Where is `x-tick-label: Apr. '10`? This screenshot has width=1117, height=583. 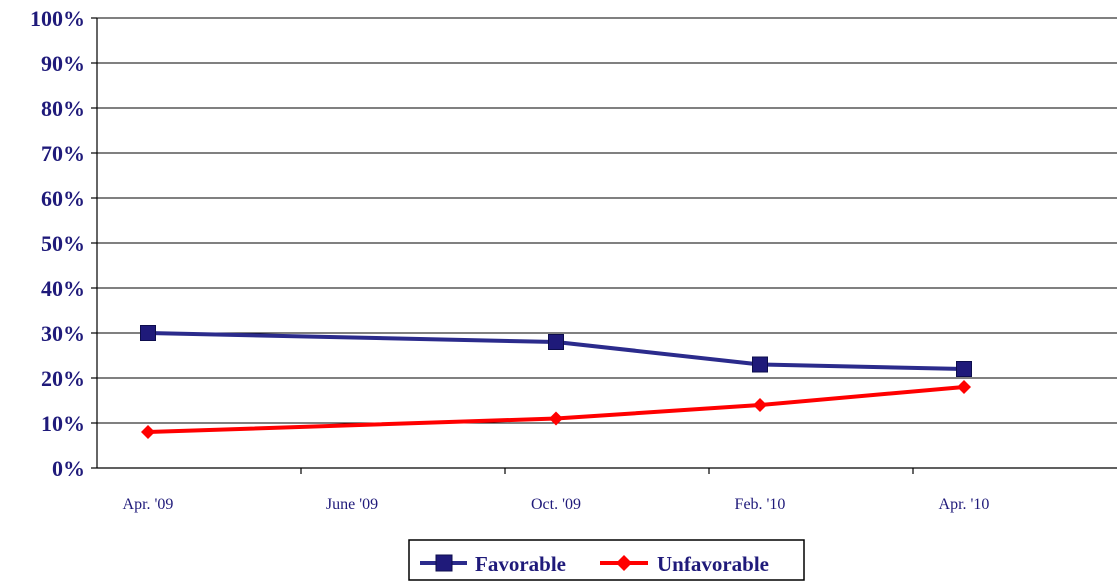
x-tick-label: Apr. '10 is located at coordinates (964, 504).